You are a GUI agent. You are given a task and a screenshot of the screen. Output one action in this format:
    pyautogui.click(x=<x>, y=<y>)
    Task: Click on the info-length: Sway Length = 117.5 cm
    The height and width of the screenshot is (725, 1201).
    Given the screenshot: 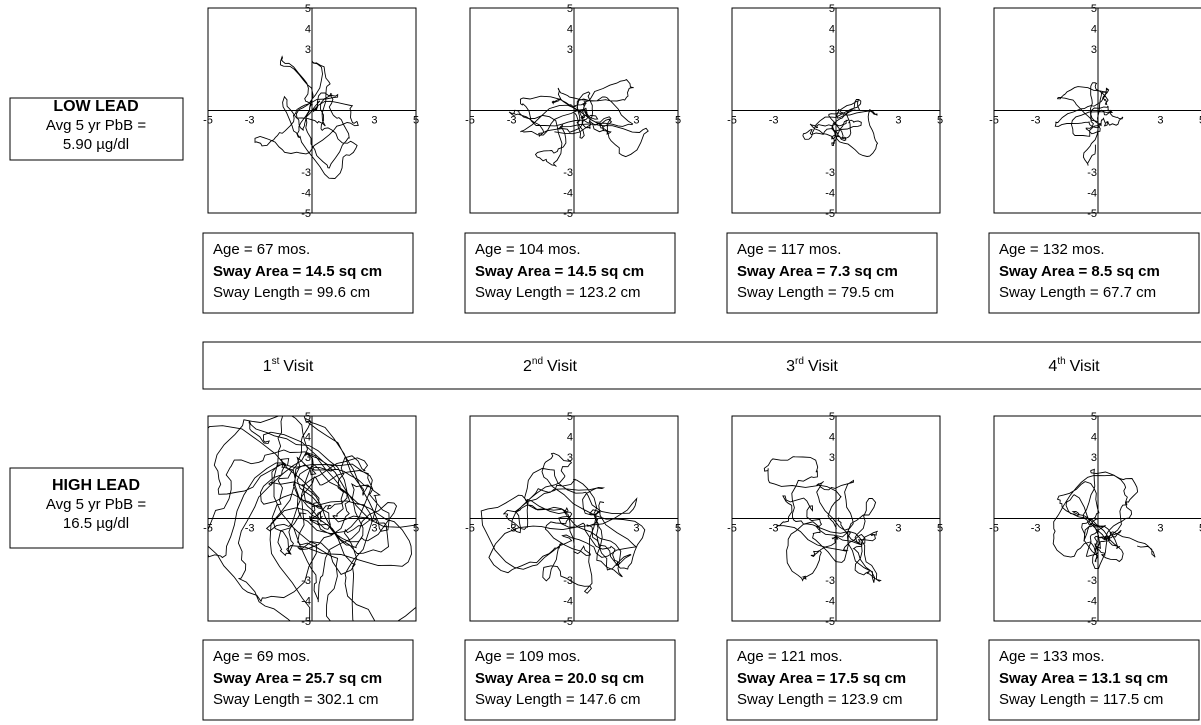 What is the action you would take?
    pyautogui.click(x=1081, y=699)
    